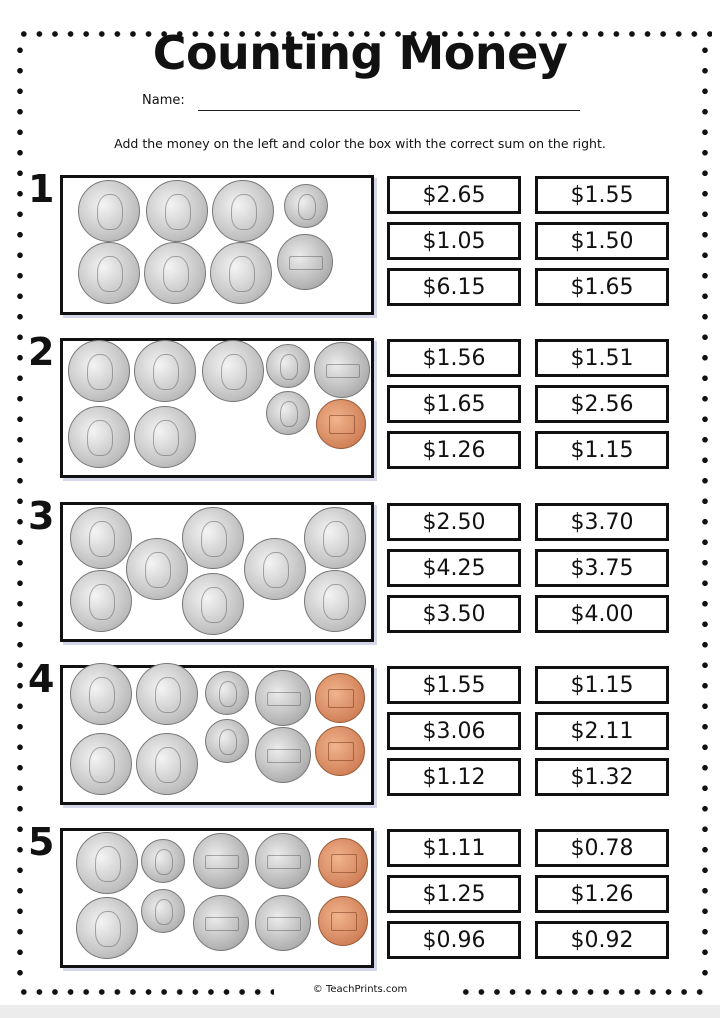 This screenshot has width=720, height=1018. Describe the element at coordinates (602, 731) in the screenshot. I see `answer-choice-box: $2.11` at that location.